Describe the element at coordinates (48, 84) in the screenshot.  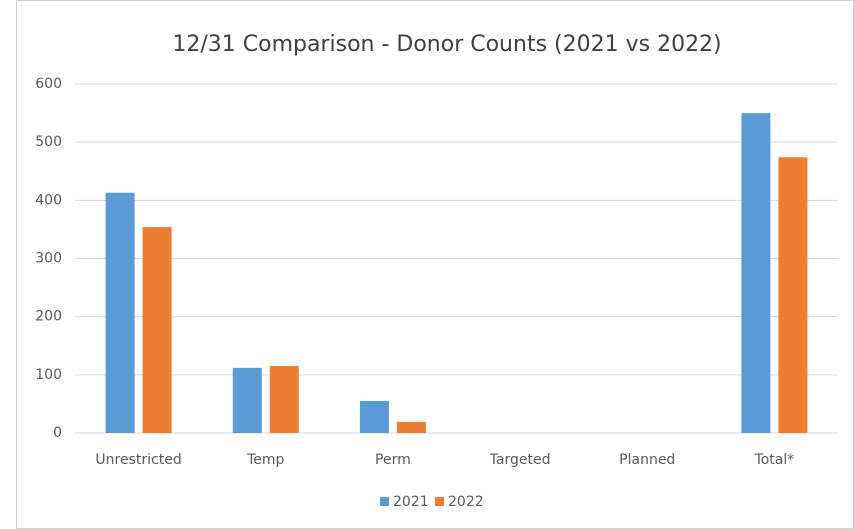
I see `y-tick-label: 600` at that location.